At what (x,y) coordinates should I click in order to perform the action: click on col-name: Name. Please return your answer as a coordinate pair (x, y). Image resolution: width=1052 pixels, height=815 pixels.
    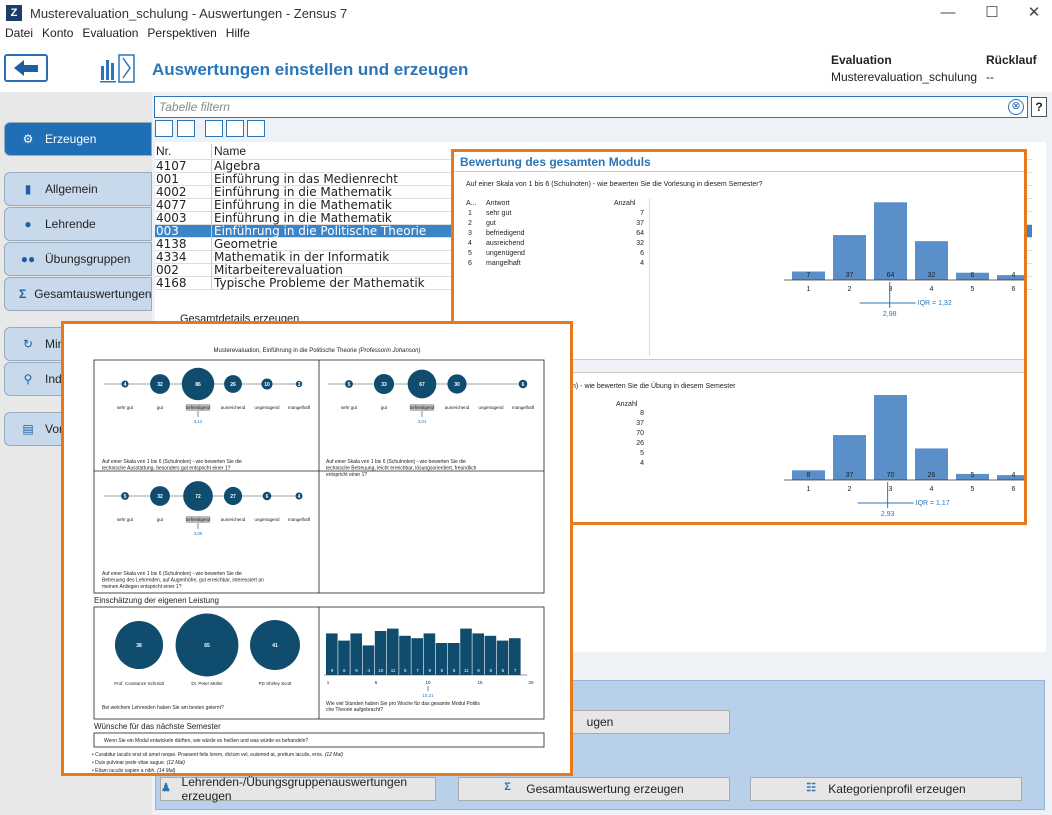
    Looking at the image, I should click on (230, 150).